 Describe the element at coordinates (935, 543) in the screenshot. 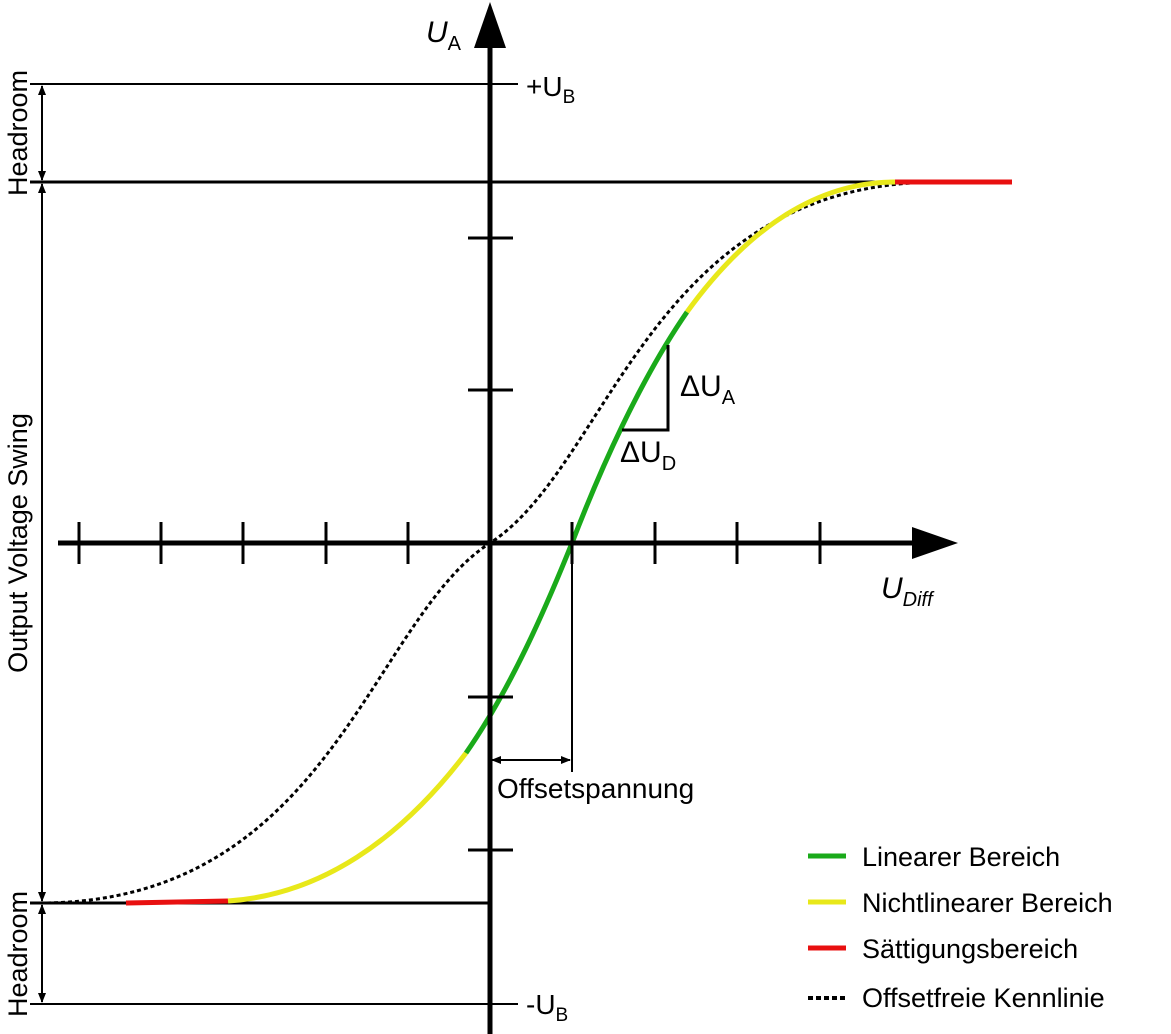

I see `x-axis-arrowhead` at that location.